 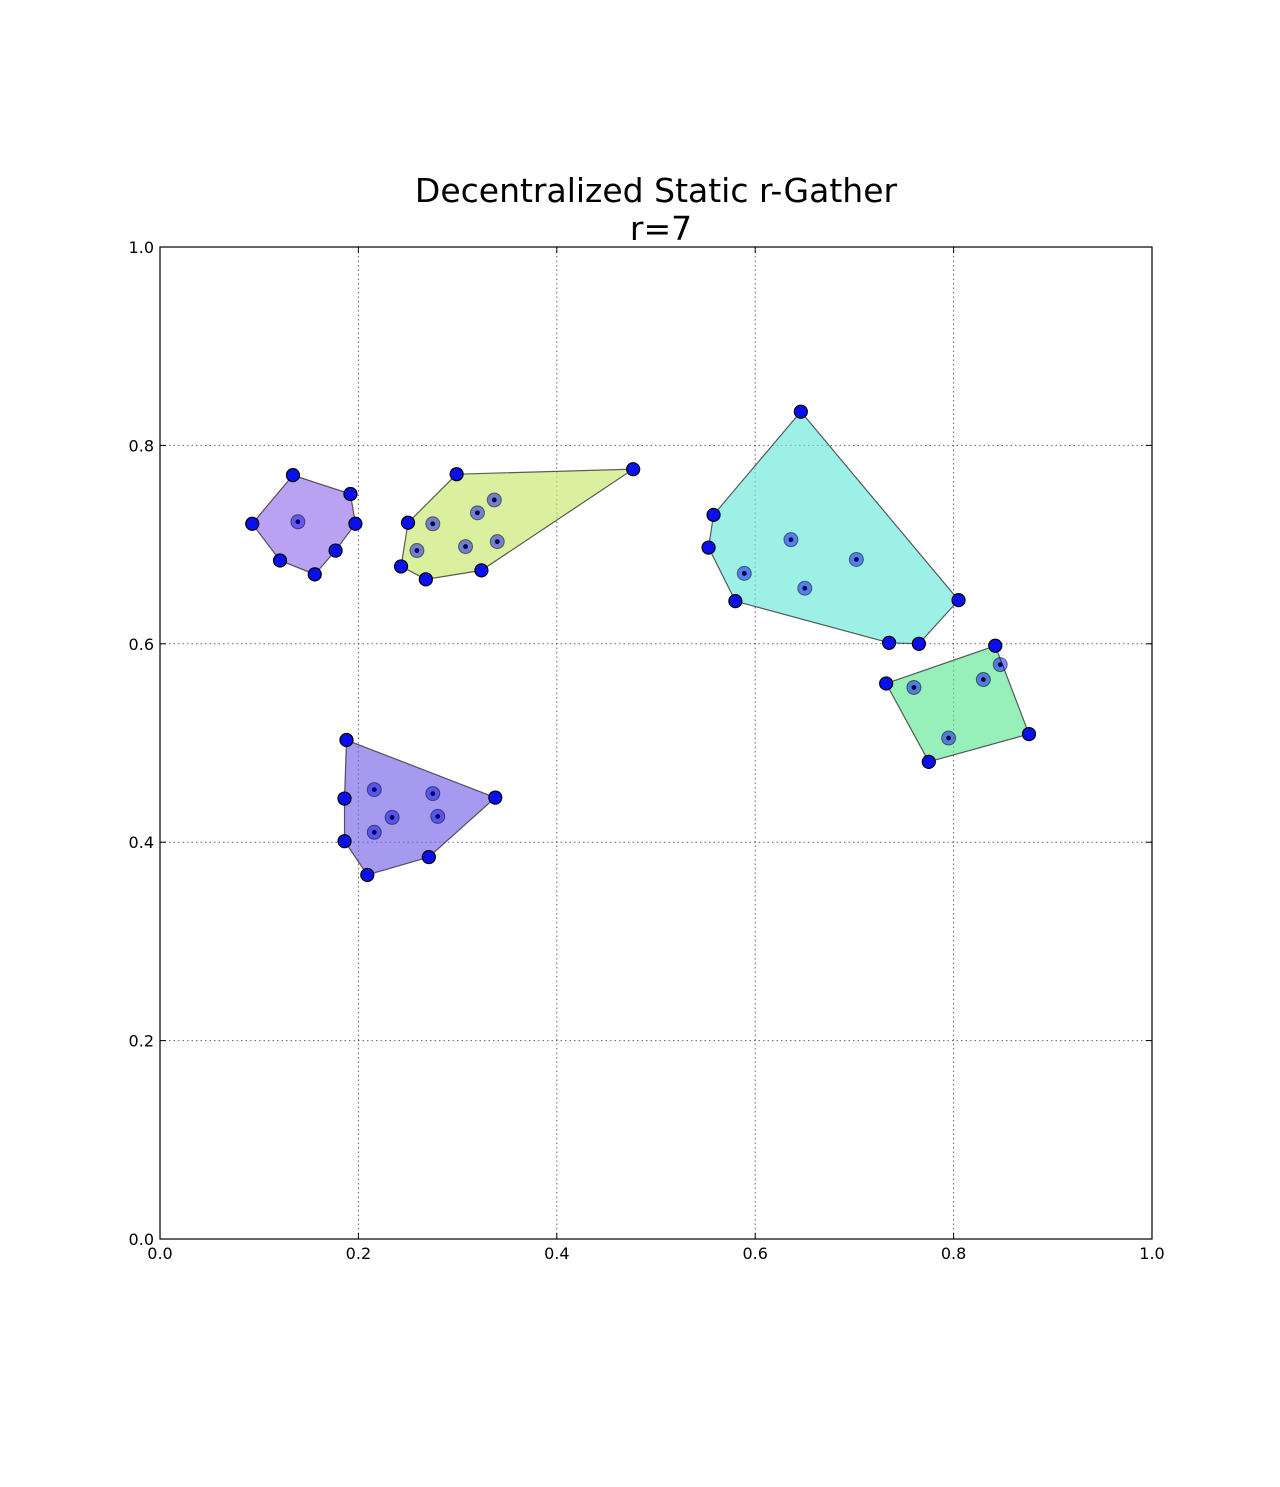 I want to click on chart-title: Decentralized Static r-Gather, so click(x=656, y=190).